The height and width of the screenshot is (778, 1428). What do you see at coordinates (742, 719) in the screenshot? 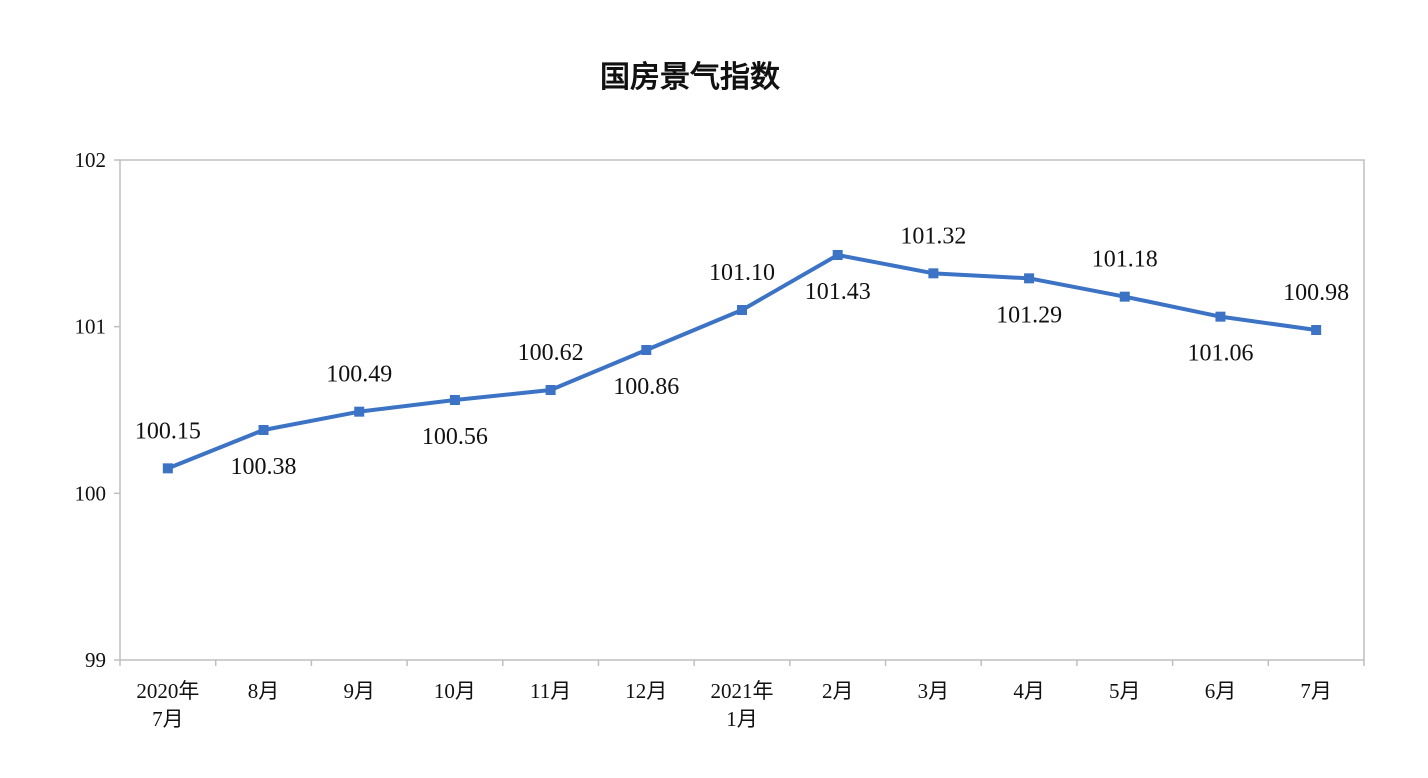
I see `x-tick-label-line: 1月` at bounding box center [742, 719].